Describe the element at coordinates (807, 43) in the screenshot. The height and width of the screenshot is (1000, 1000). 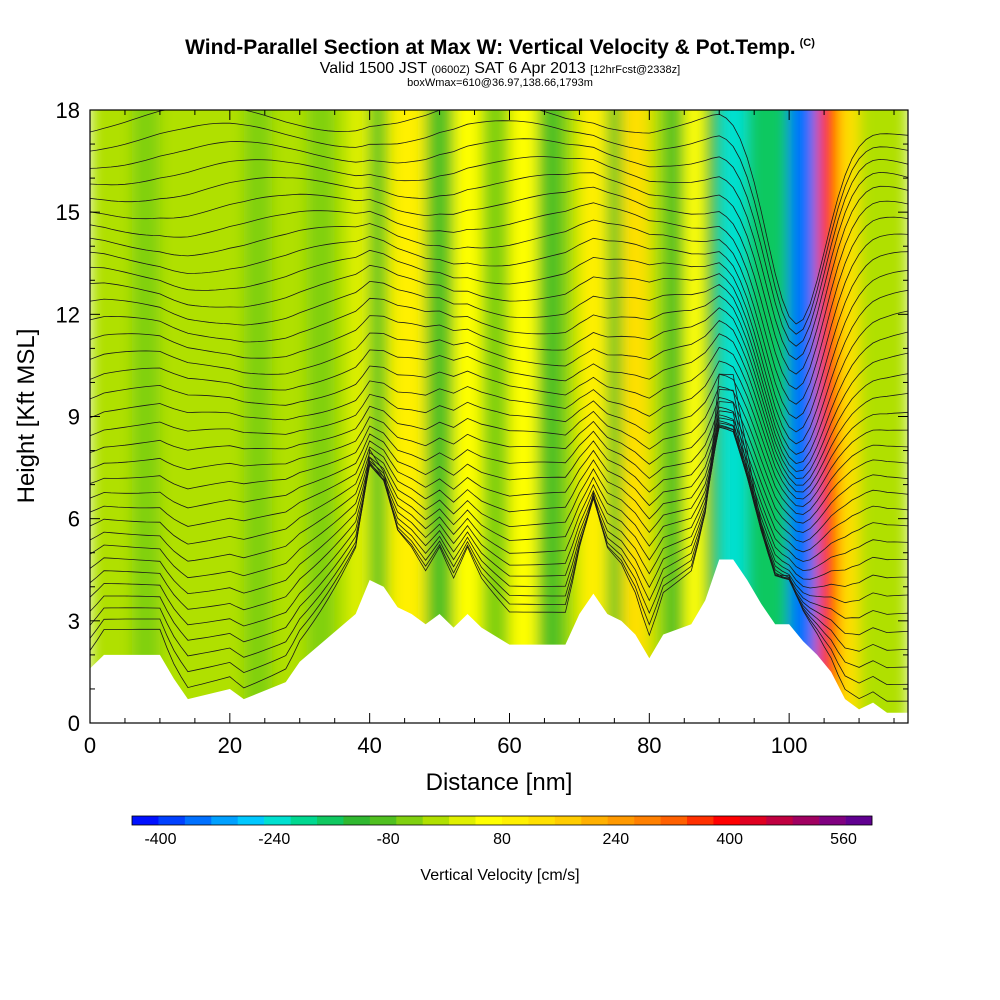
I see `copyright-mark: (C)` at that location.